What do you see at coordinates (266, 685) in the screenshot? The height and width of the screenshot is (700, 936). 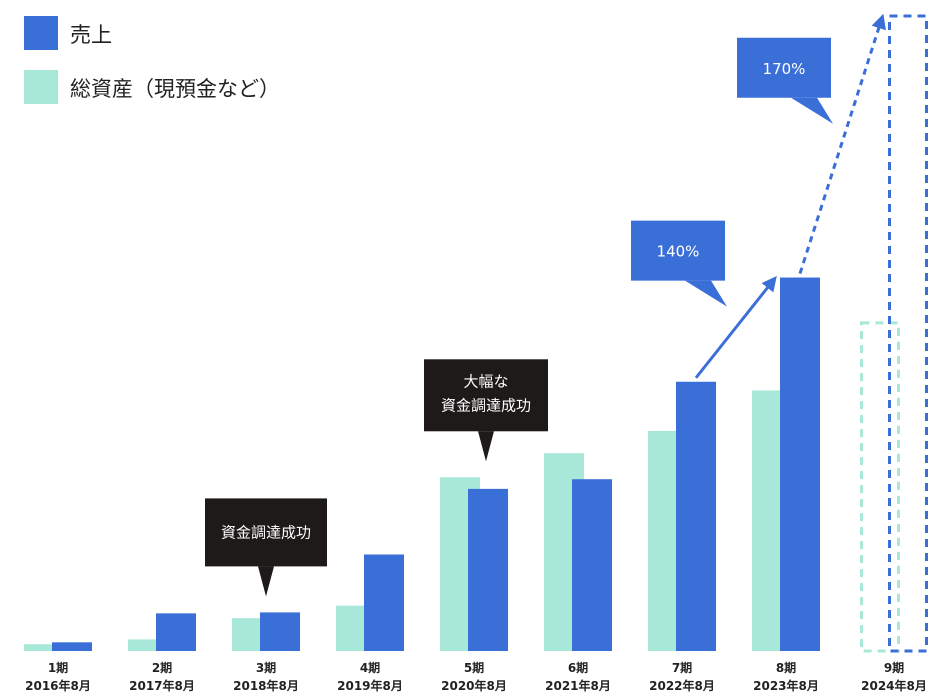 I see `tick-label-date: 2018年8月` at bounding box center [266, 685].